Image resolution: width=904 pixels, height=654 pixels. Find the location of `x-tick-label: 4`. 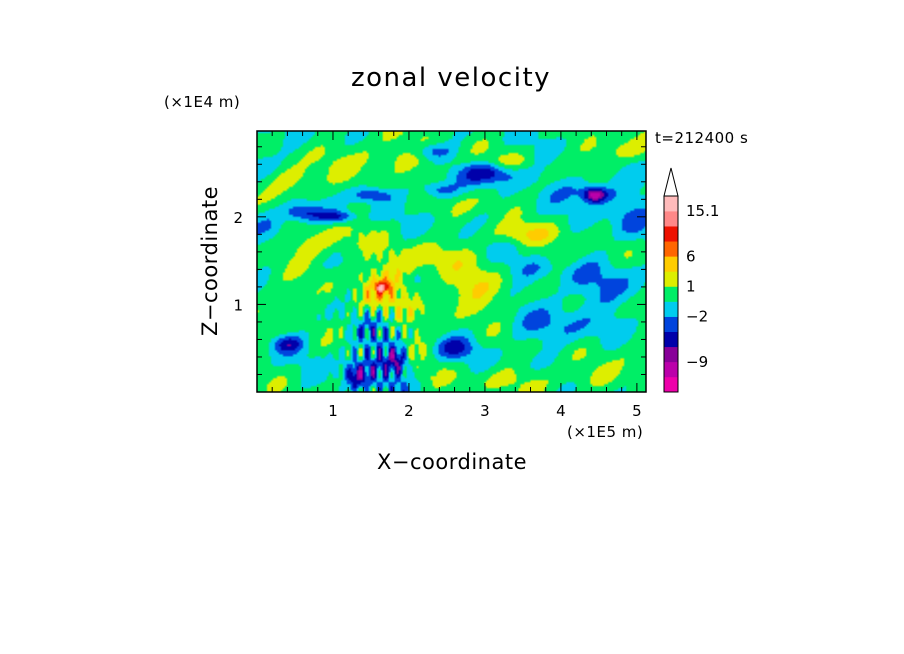

x-tick-label: 4 is located at coordinates (561, 411).